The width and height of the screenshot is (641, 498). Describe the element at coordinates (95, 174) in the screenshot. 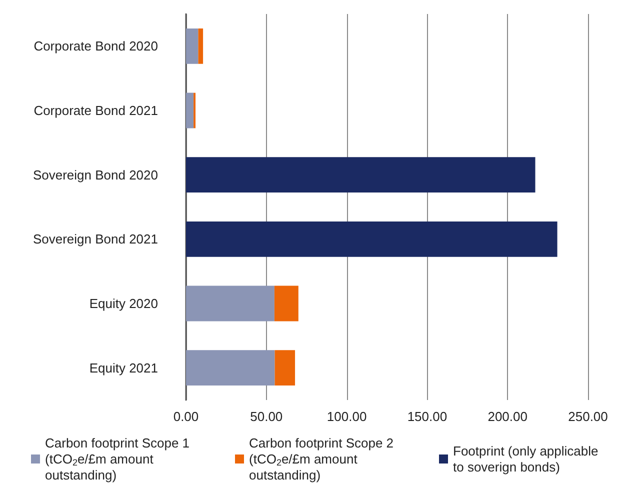

I see `y-tick-label: Sovereign Bond 2020` at that location.